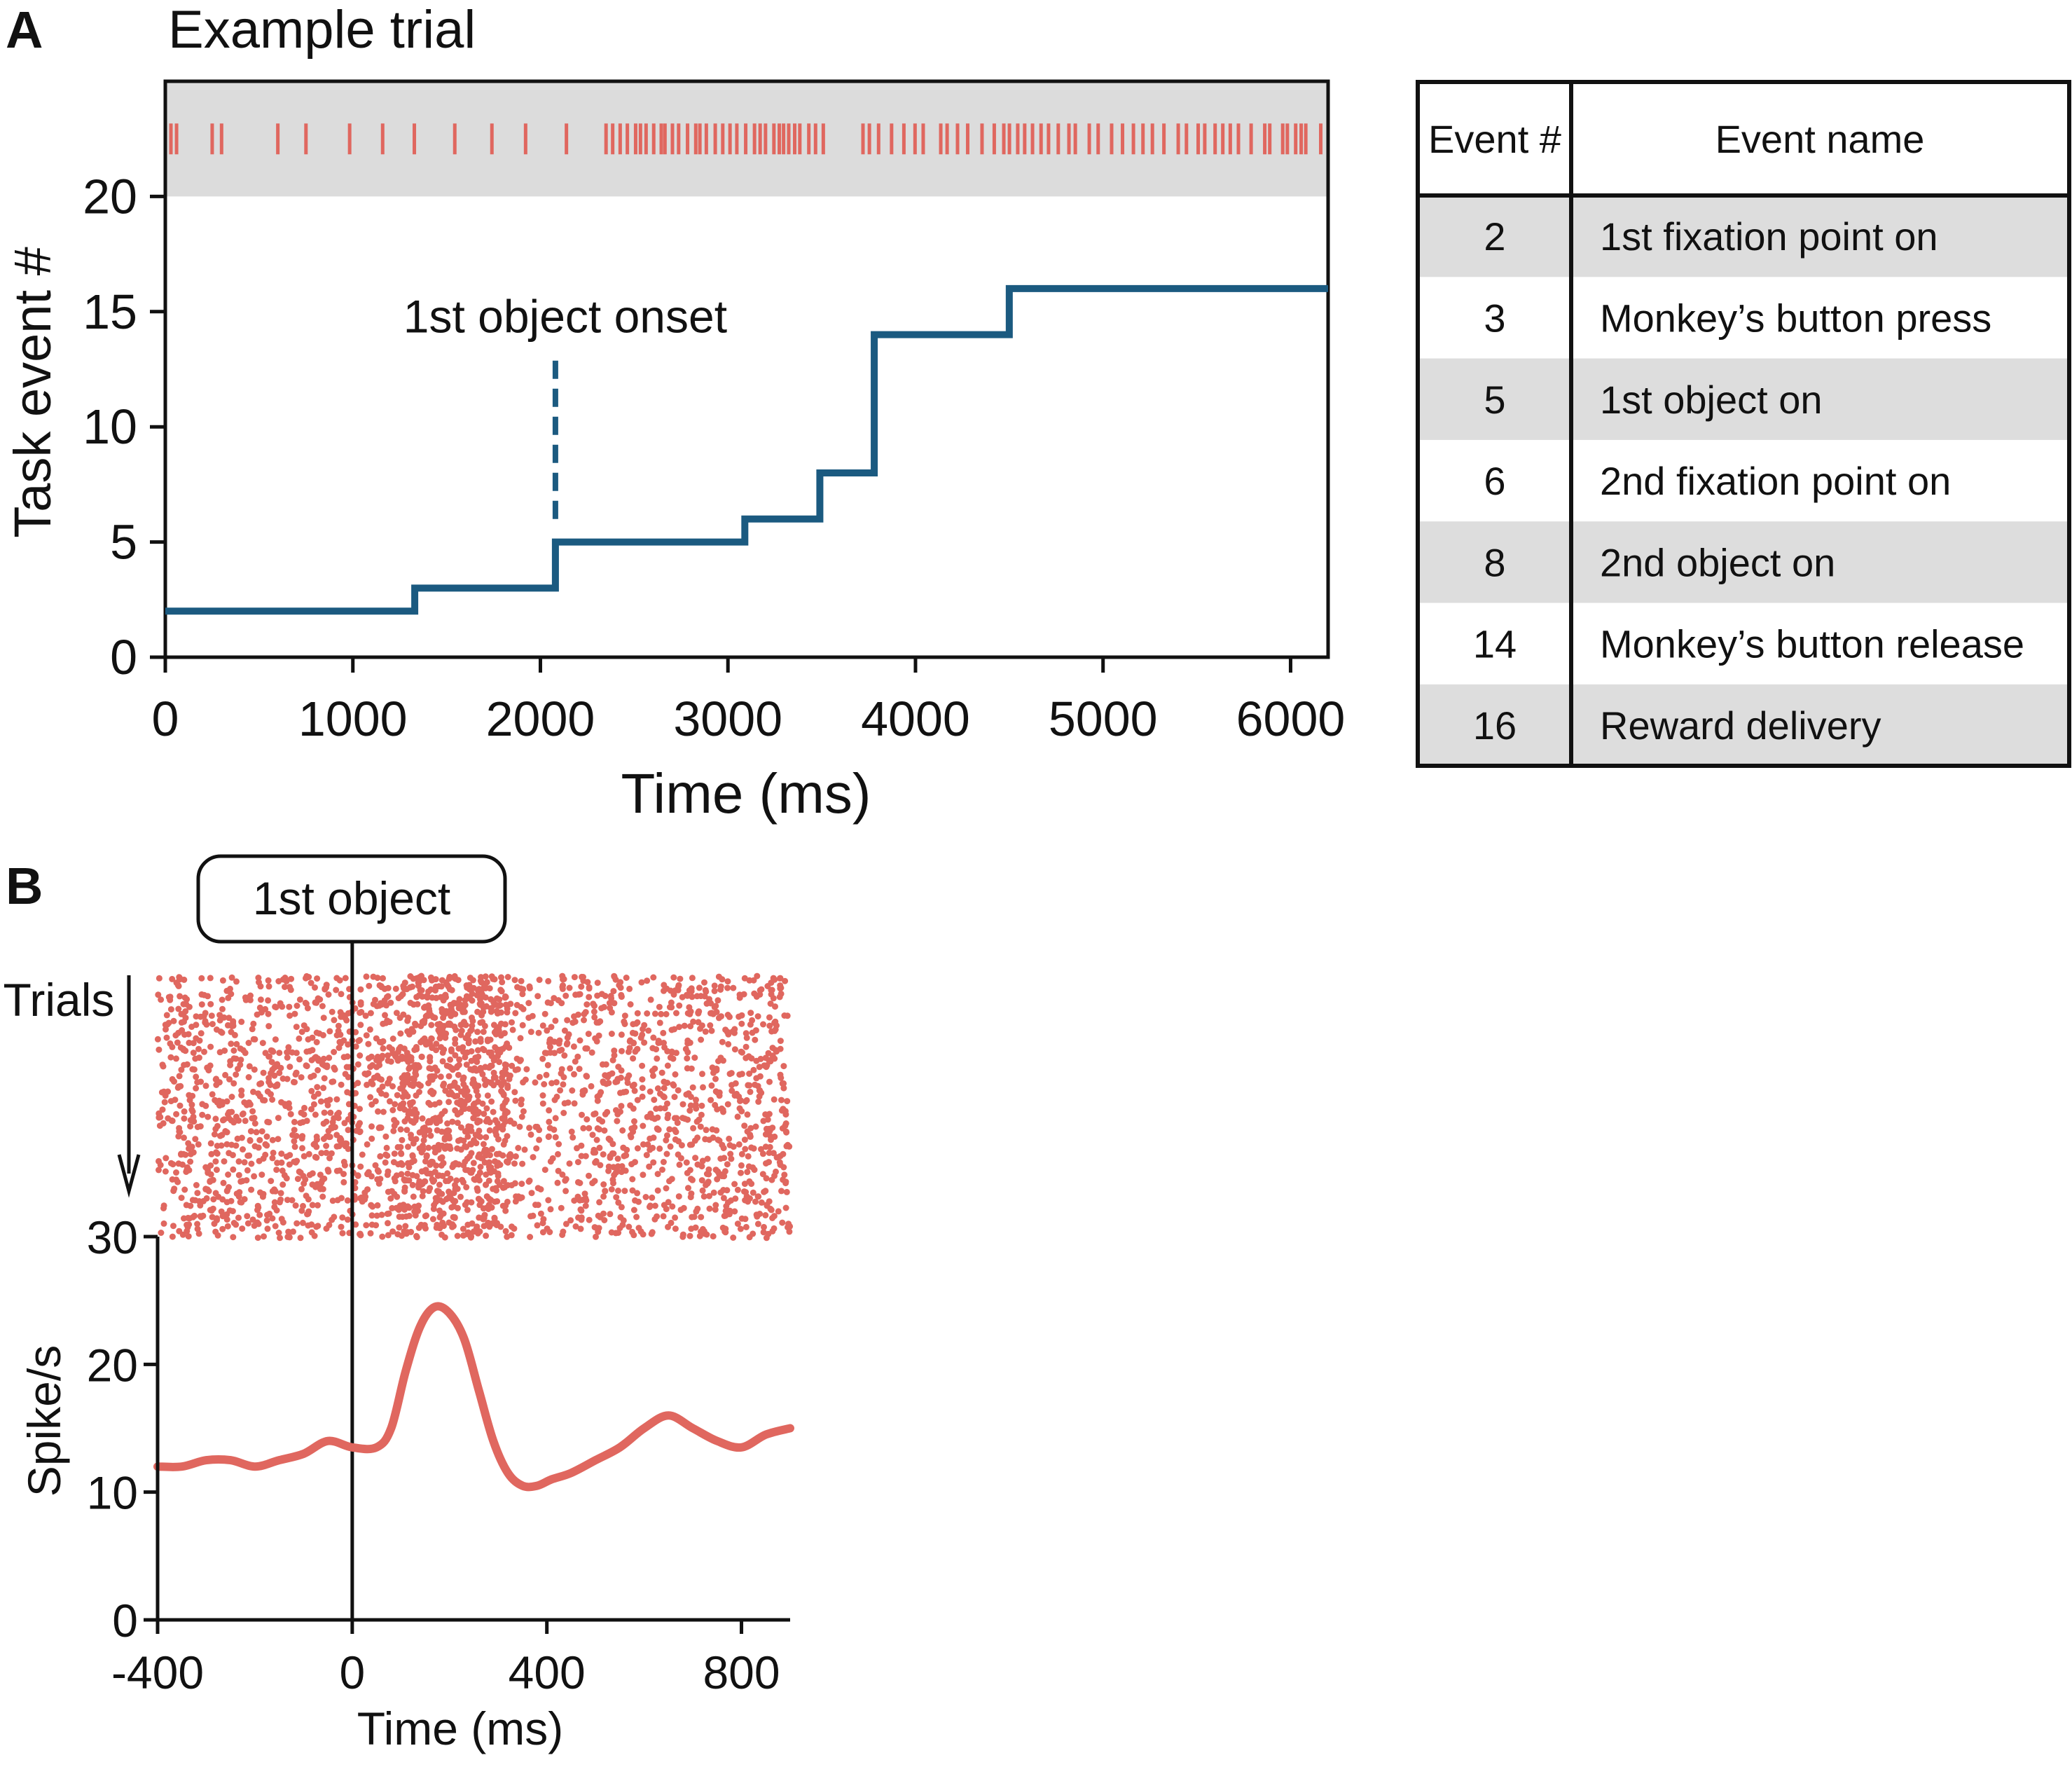  Describe the element at coordinates (1495, 562) in the screenshot. I see `table-cell-event-number: 8` at that location.